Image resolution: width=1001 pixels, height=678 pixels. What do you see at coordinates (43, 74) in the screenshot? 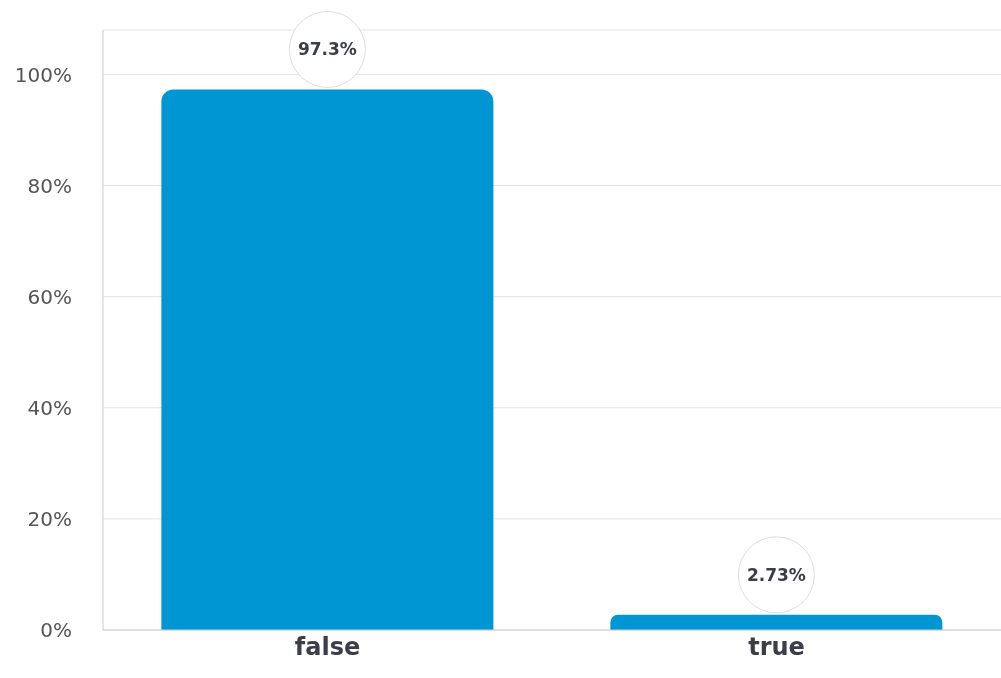
I see `y-tick-label: 100%` at bounding box center [43, 74].